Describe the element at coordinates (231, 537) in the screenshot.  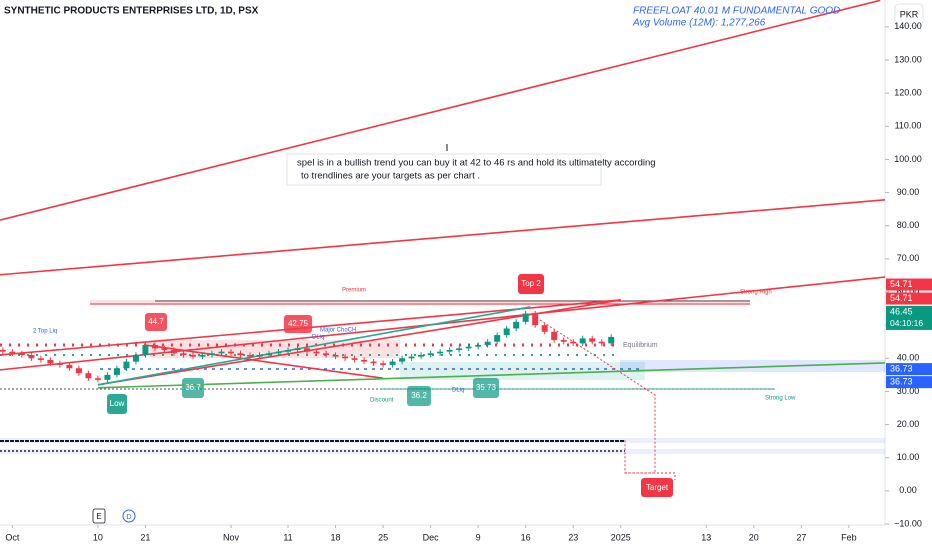
I see `x-tick-label: Nov` at that location.